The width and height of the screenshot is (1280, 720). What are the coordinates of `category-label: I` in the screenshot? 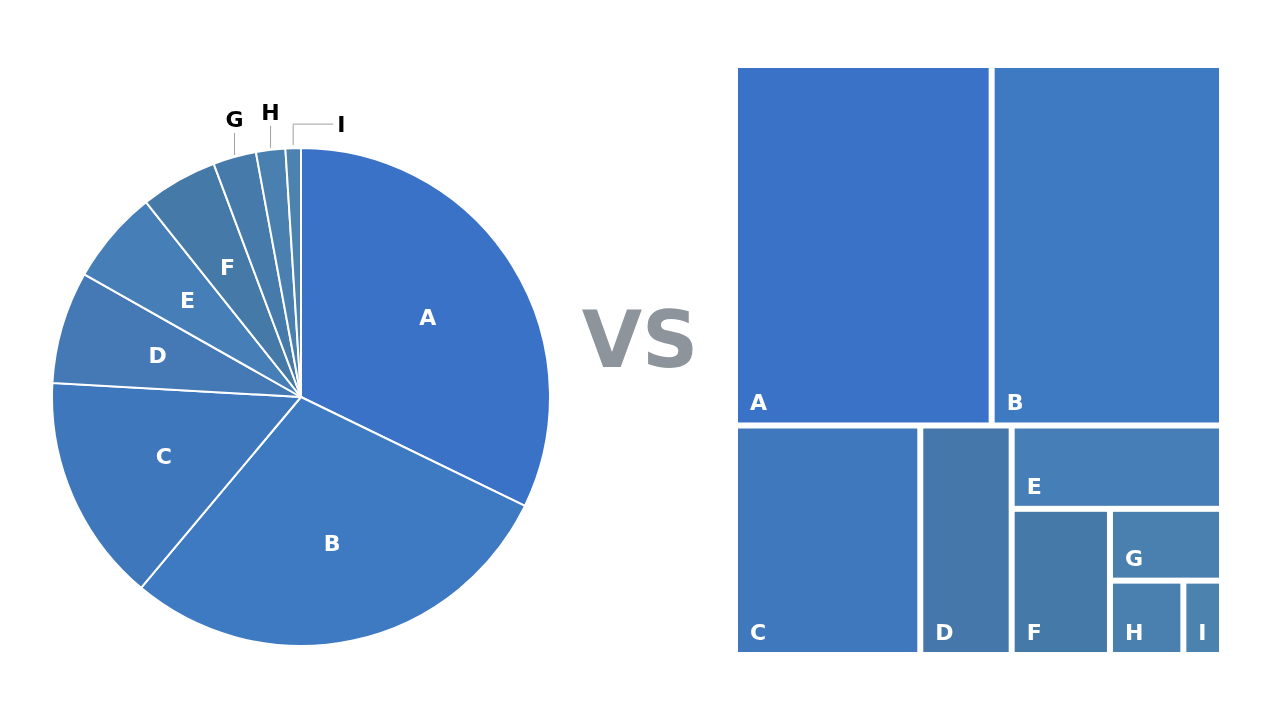 It's located at (1202, 632).